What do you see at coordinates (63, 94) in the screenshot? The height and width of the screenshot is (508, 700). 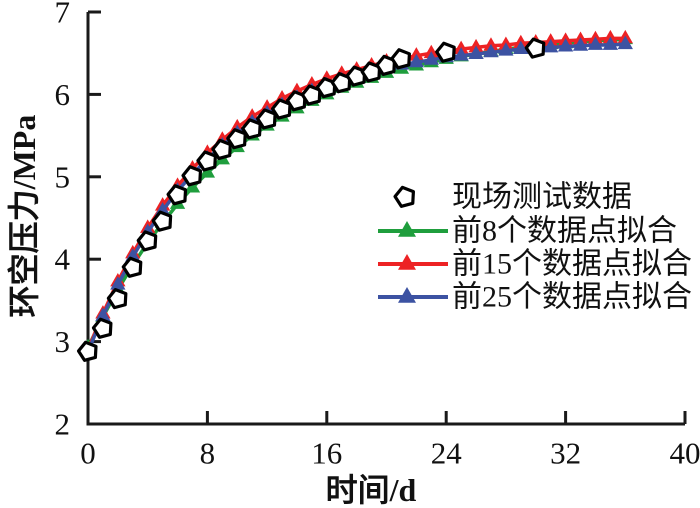 I see `y-tick-label: 6` at bounding box center [63, 94].